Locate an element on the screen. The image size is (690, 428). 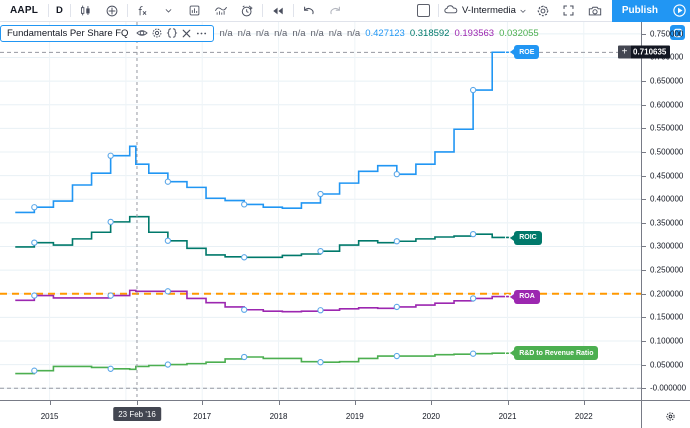
series-tag-label: ROA is located at coordinates (527, 296).